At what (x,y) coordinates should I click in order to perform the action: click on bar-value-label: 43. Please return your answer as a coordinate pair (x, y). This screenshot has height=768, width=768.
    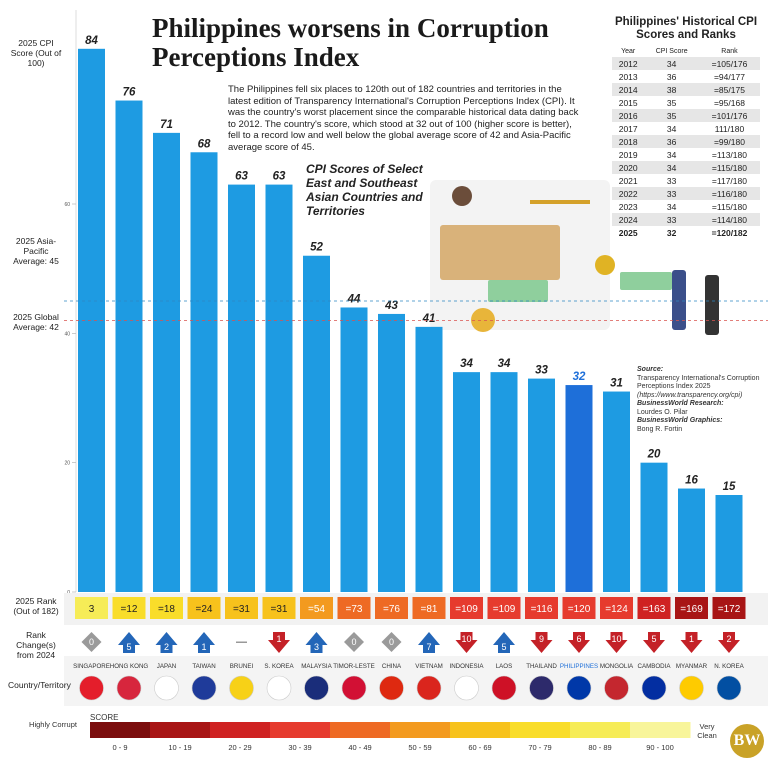
    Looking at the image, I should click on (391, 306).